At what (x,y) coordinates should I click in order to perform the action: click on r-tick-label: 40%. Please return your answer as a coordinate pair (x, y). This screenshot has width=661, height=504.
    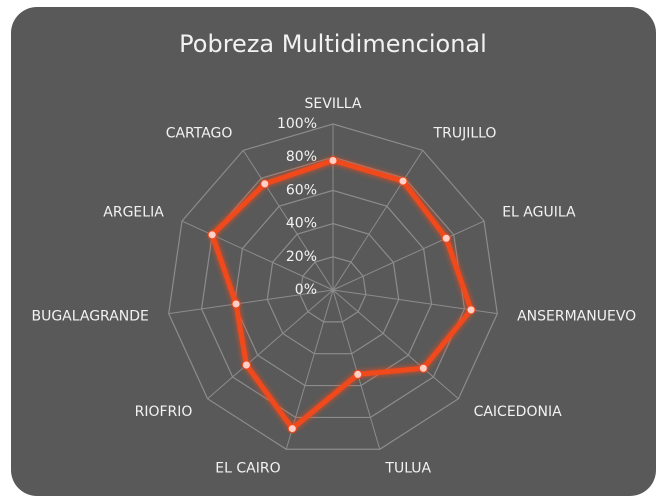
    Looking at the image, I should click on (301, 224).